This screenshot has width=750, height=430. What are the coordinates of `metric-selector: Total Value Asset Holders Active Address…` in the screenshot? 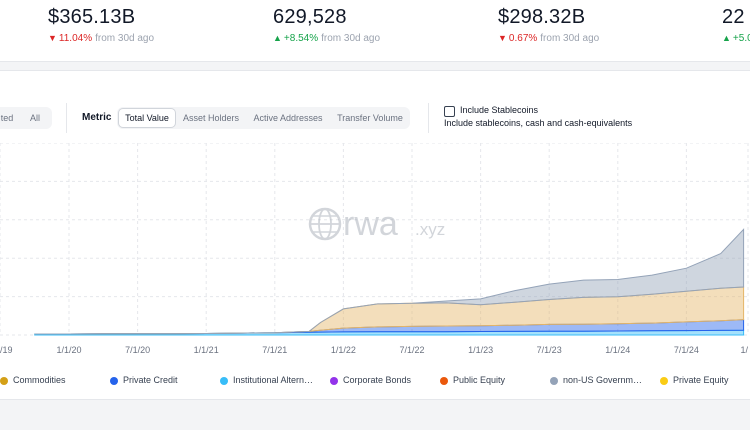 It's located at (263, 118).